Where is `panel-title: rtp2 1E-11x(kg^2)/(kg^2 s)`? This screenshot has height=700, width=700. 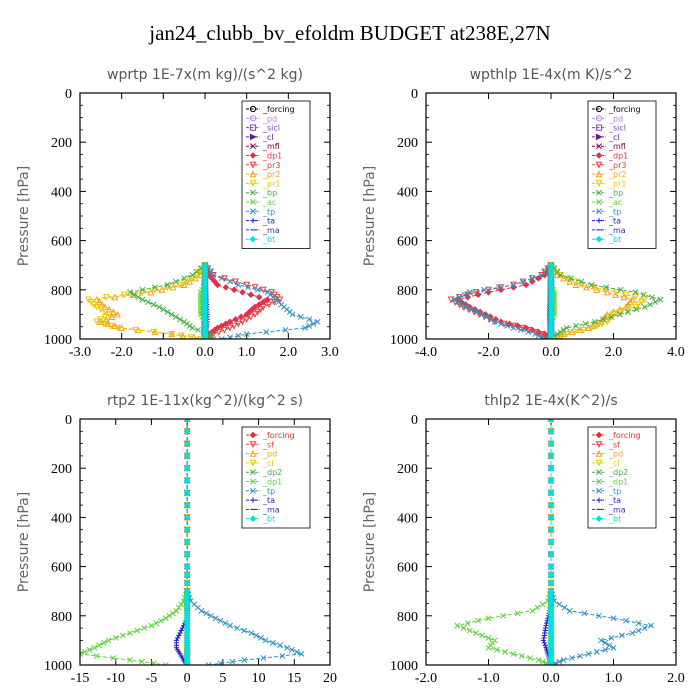
panel-title: rtp2 1E-11x(kg^2)/(kg^2 s) is located at coordinates (205, 401).